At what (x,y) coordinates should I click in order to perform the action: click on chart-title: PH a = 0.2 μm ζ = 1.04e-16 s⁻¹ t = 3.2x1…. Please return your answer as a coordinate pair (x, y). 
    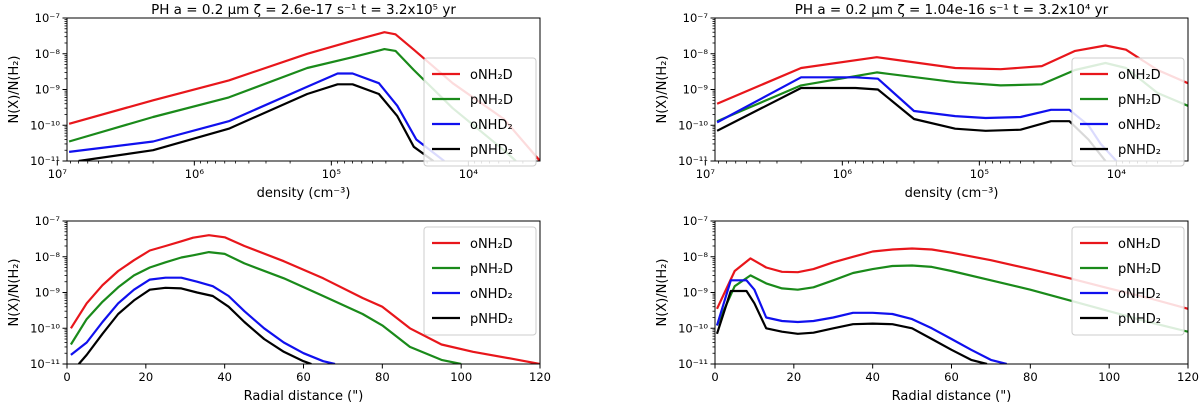
    Looking at the image, I should click on (952, 10).